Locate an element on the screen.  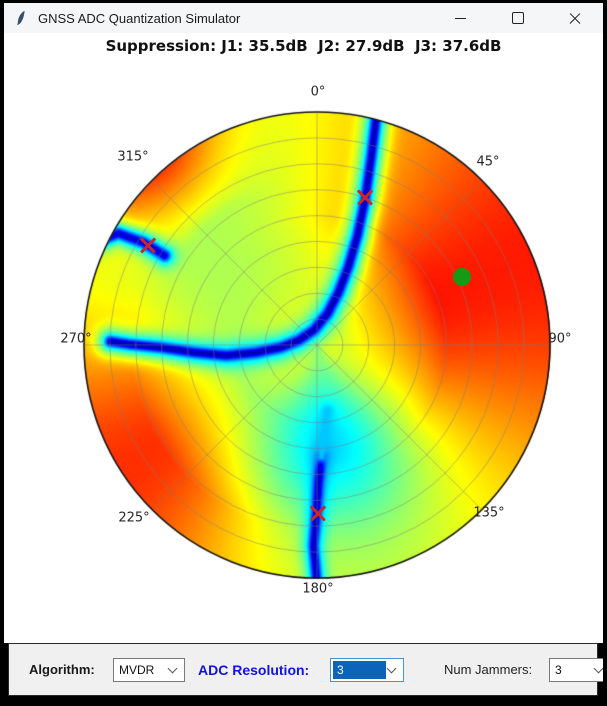
adc-resolution-value: 3 is located at coordinates (359, 670).